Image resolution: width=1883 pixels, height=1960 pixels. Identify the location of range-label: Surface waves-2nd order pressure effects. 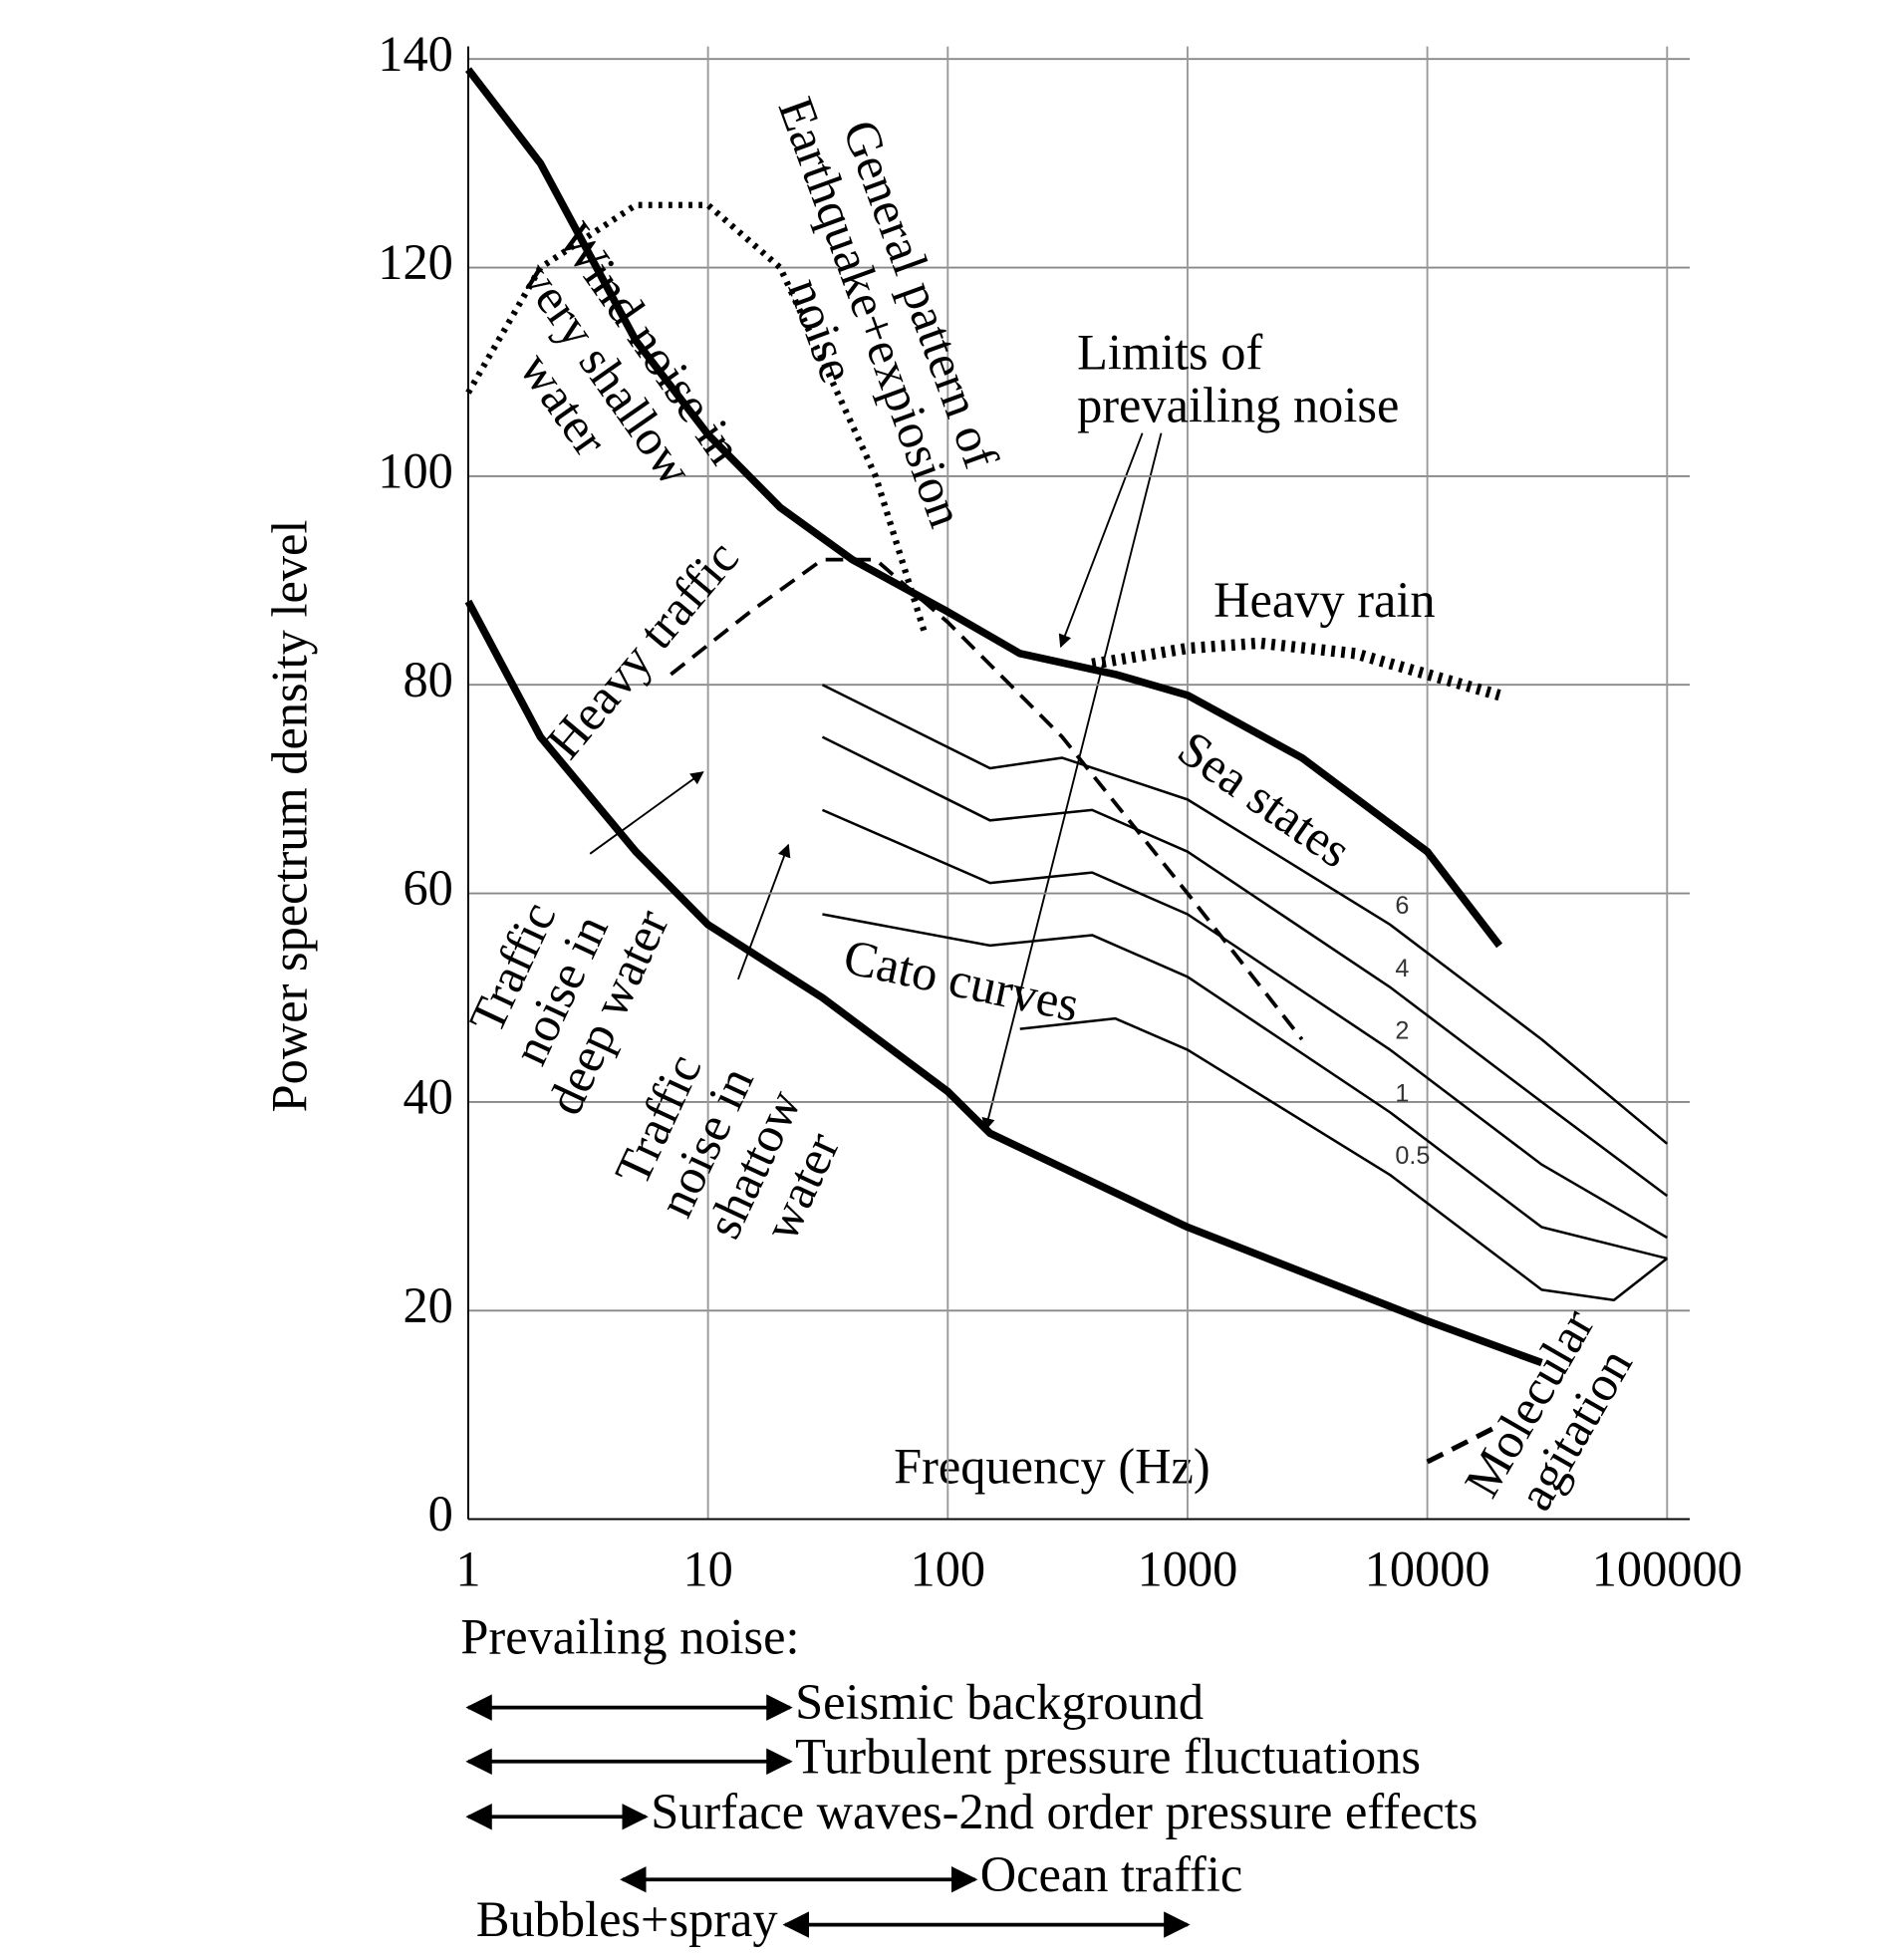
(1064, 1811).